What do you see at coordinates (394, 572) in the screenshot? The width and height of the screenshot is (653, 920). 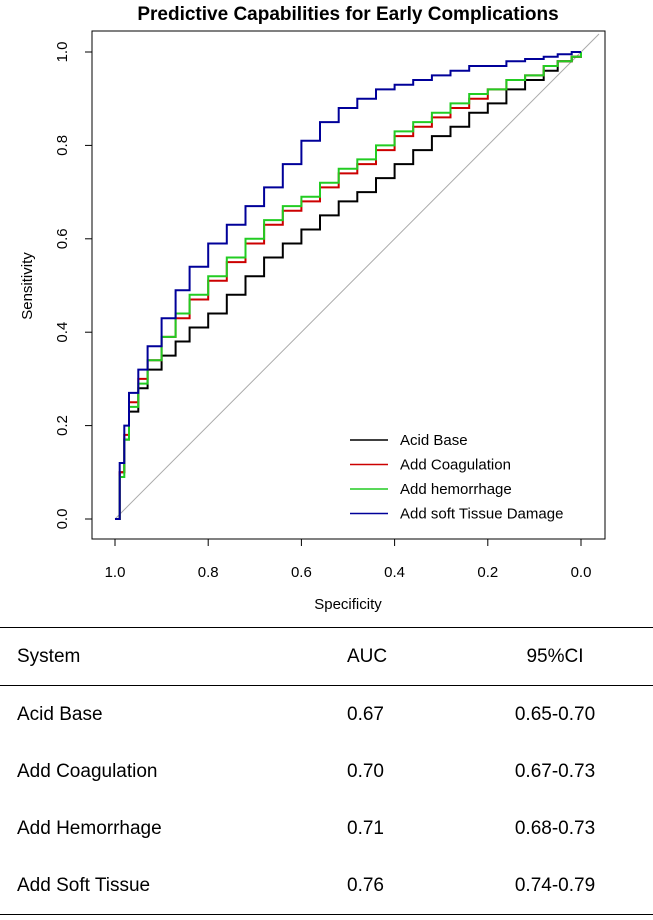 I see `x-tick-label: 0.4` at bounding box center [394, 572].